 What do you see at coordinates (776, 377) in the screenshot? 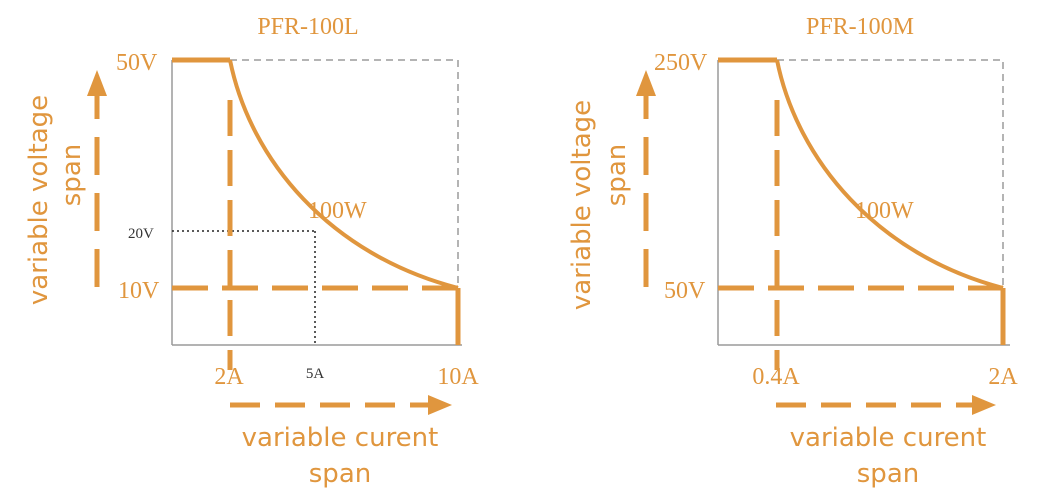
I see `x-tick-label: 0.4A` at bounding box center [776, 377].